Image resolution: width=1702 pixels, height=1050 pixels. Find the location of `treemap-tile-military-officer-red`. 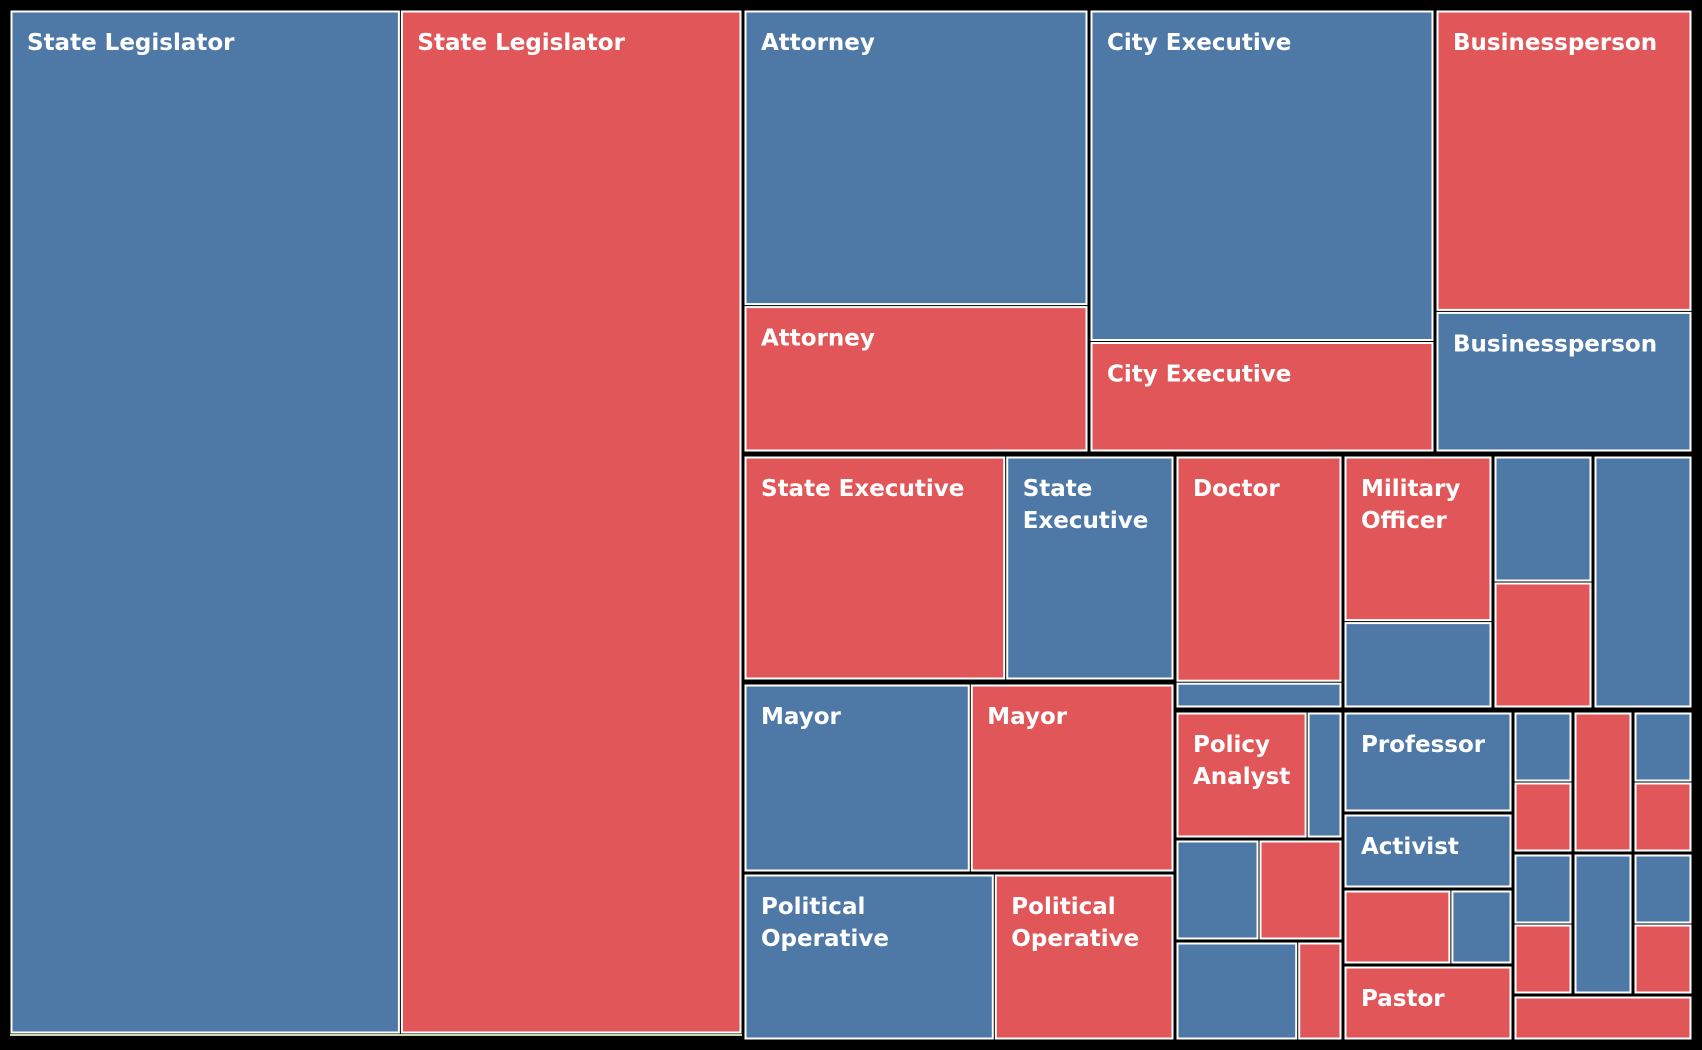

treemap-tile-military-officer-red is located at coordinates (1418, 539).